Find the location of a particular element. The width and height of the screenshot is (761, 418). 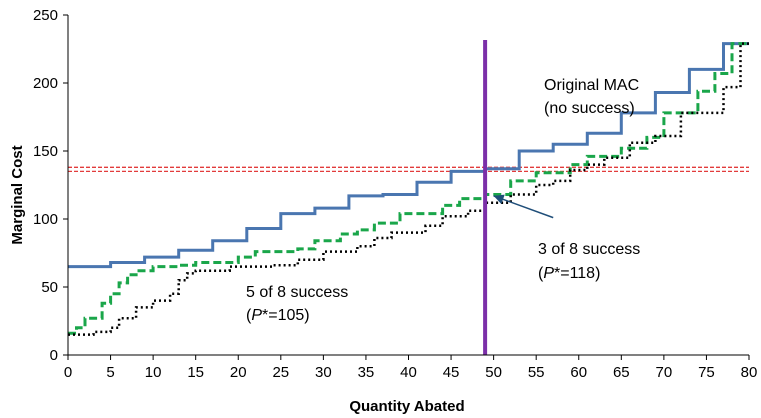

x-tick-label: 50 is located at coordinates (493, 372).